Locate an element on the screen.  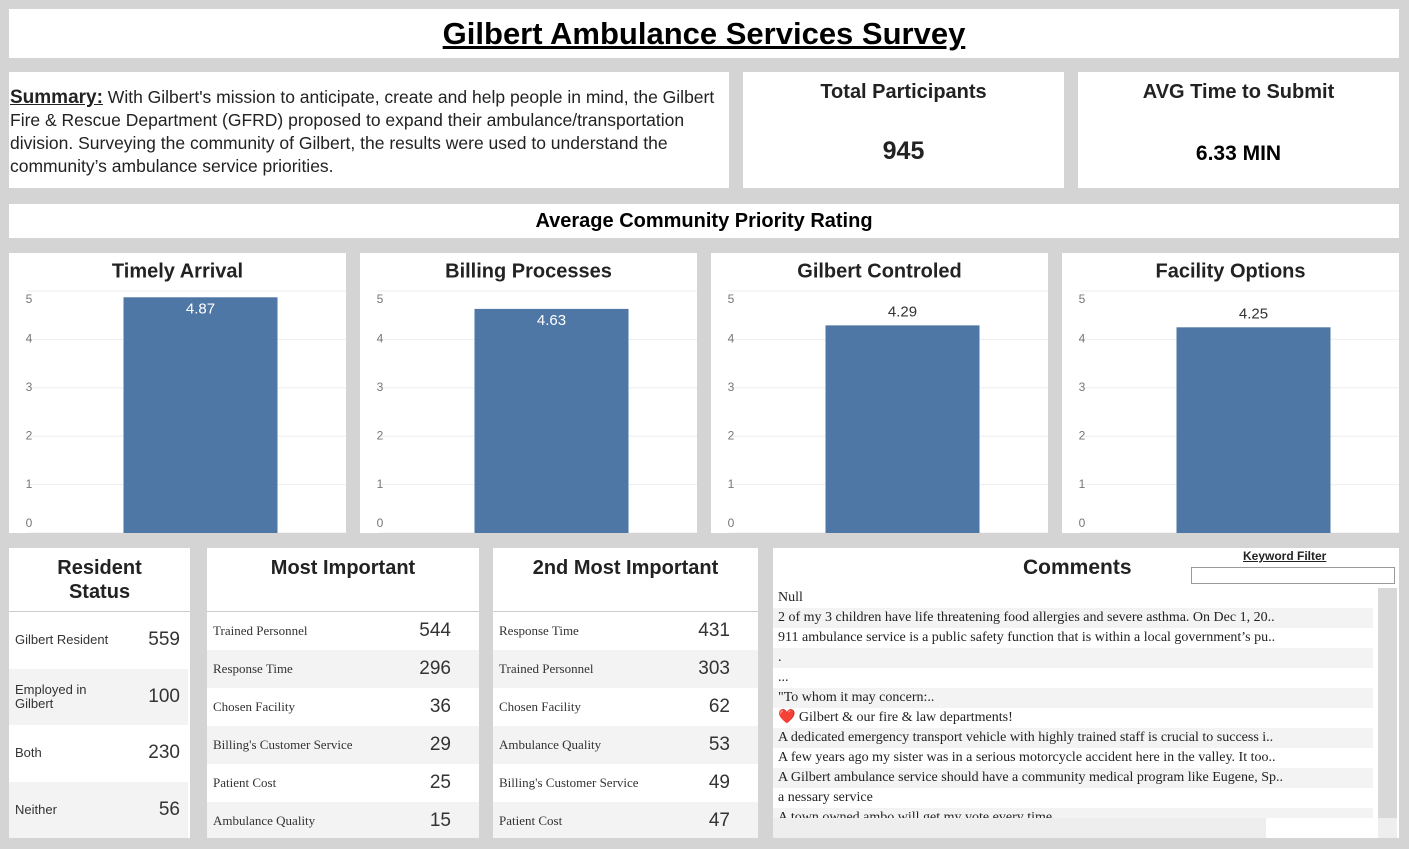
section: Average Community Priority Rating is located at coordinates (704, 221).